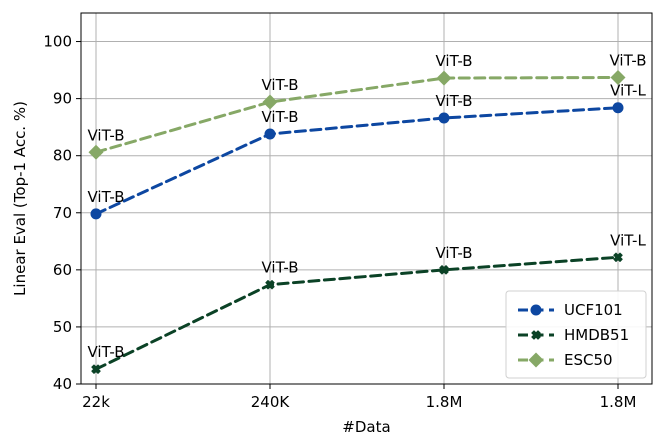 The image size is (664, 448). I want to click on legend-label: ESC50, so click(588, 360).